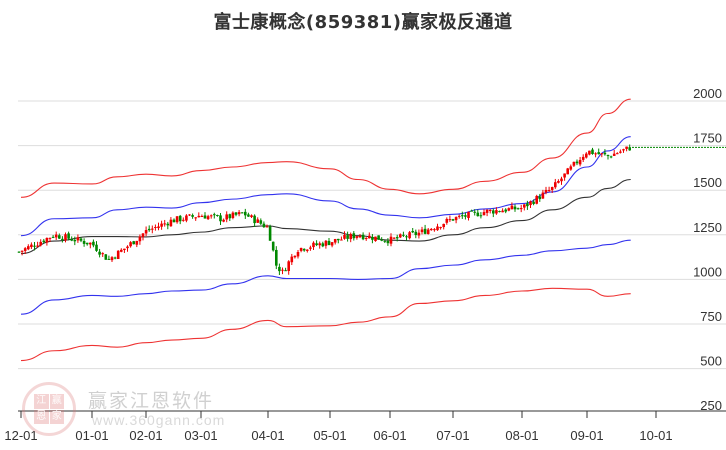 Image resolution: width=726 pixels, height=450 pixels. Describe the element at coordinates (707, 271) in the screenshot. I see `y-tick-label: 1000` at that location.